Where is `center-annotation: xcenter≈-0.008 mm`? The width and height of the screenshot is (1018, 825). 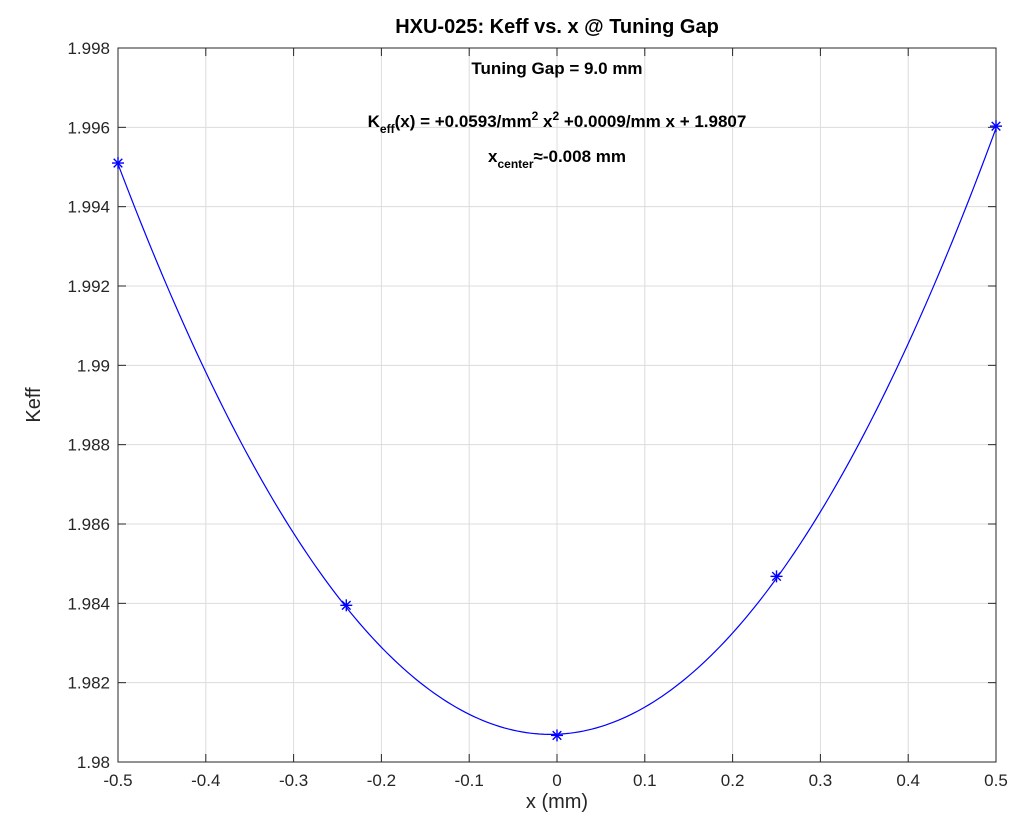
center-annotation: xcenter≈-0.008 mm is located at coordinates (557, 159).